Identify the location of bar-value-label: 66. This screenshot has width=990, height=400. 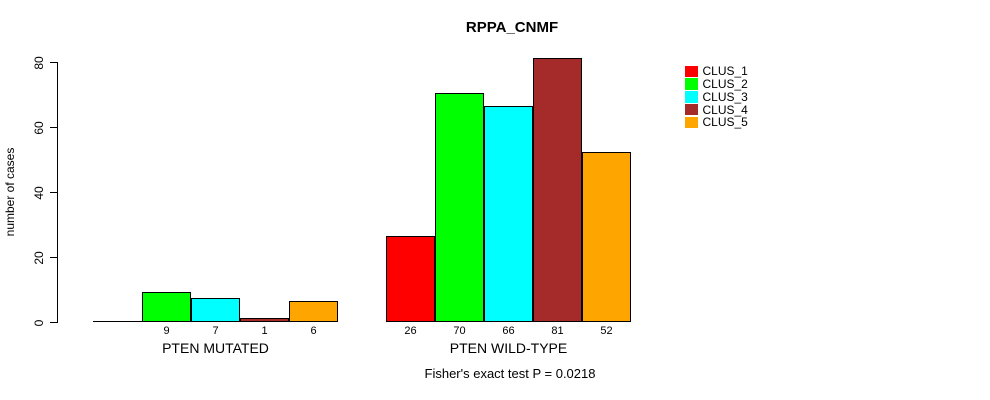
(508, 331).